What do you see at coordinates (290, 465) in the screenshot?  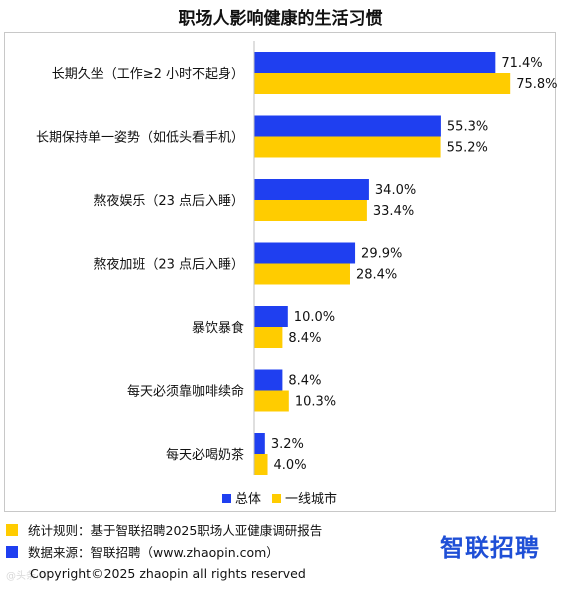 I see `data-label: 4.0%` at bounding box center [290, 465].